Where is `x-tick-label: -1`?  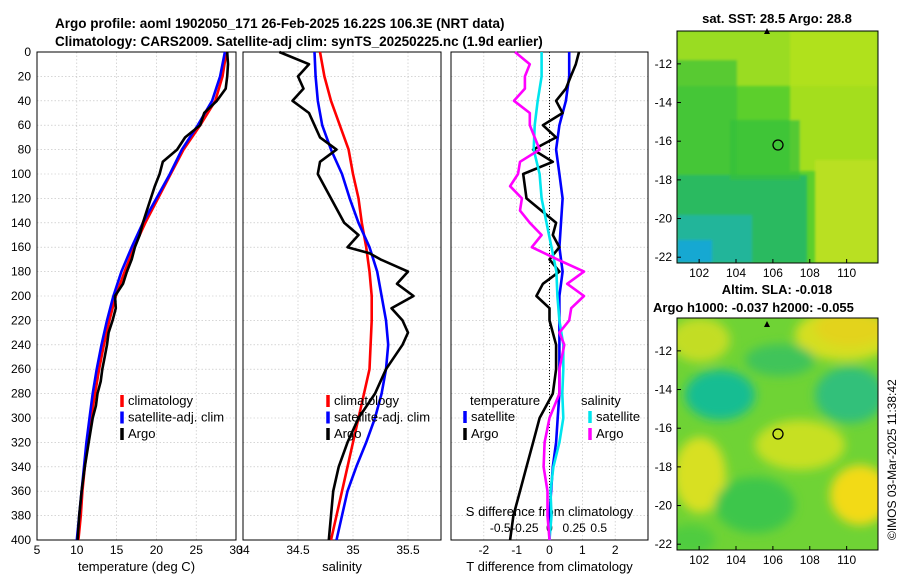 x-tick-label: -1 is located at coordinates (516, 550).